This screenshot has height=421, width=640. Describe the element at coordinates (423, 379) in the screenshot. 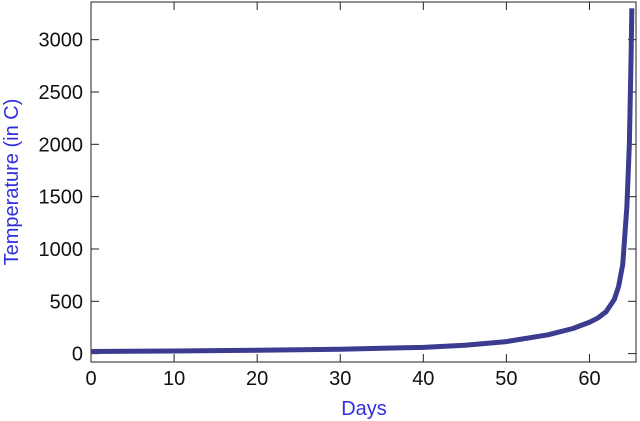

I see `x-tick-label: 40` at that location.